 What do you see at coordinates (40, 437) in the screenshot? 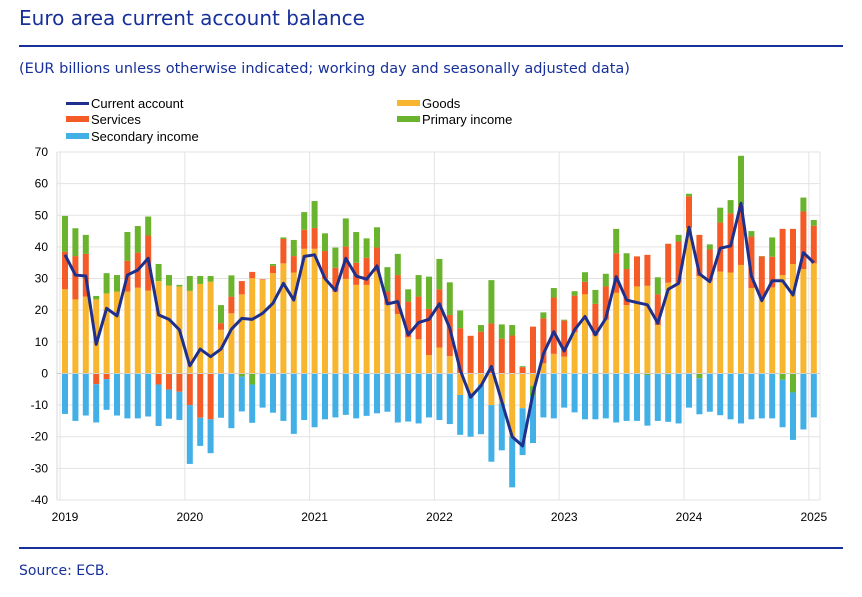
I see `y-tick-label: -20` at bounding box center [40, 437].